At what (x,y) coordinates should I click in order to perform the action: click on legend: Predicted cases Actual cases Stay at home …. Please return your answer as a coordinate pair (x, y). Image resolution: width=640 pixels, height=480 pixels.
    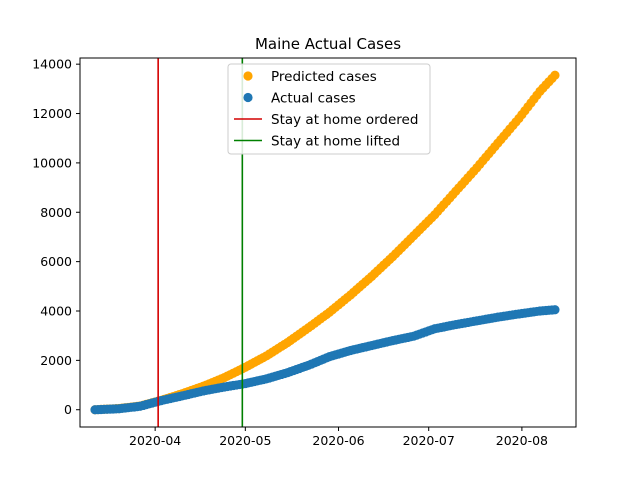
    Looking at the image, I should click on (329, 109).